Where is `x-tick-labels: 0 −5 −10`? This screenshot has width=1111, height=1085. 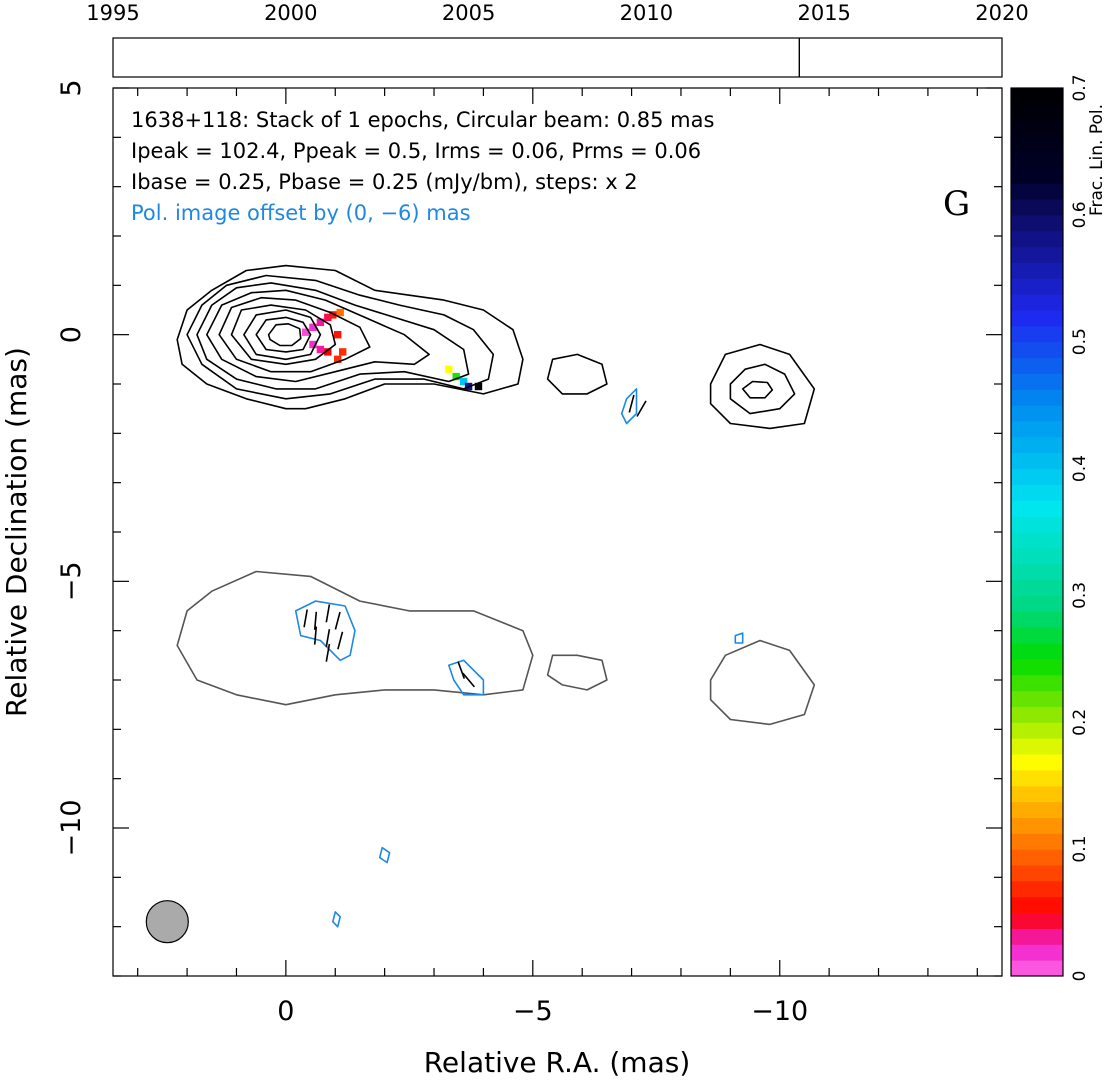
x-tick-labels: 0 −5 −10 is located at coordinates (542, 1011).